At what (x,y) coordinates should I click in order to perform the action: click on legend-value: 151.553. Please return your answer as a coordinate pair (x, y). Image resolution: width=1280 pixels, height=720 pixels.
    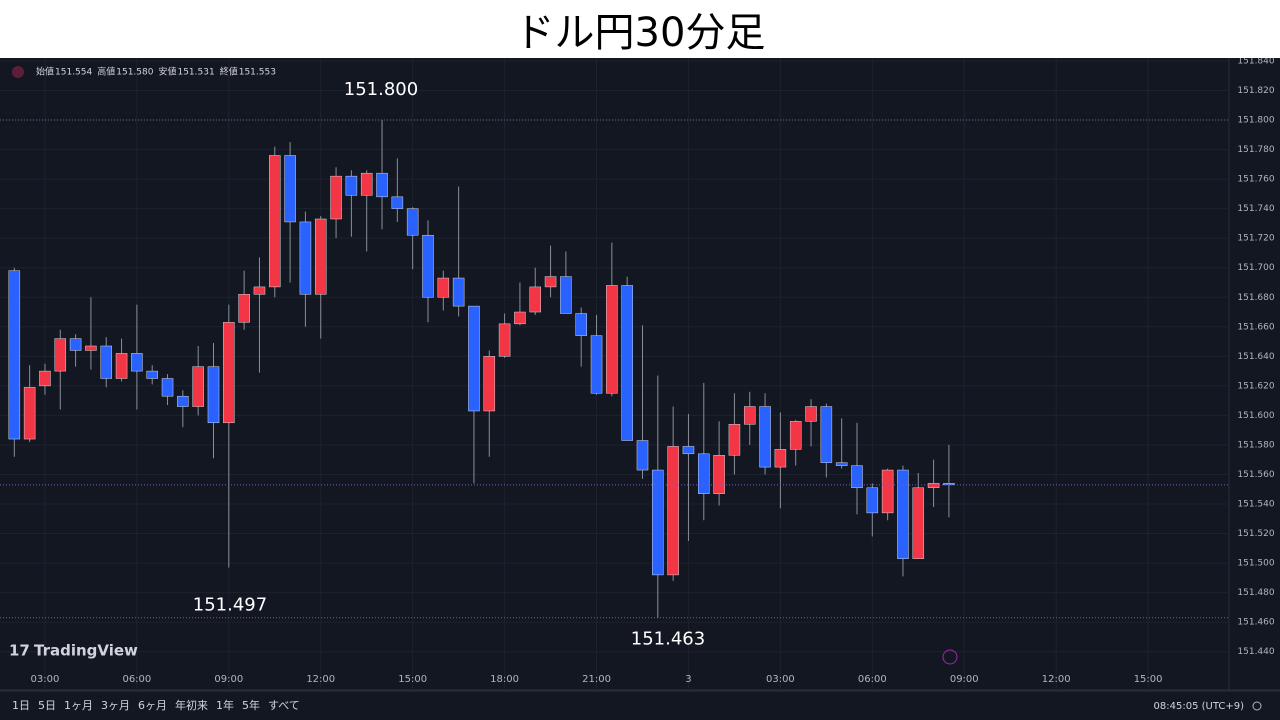
    Looking at the image, I should click on (257, 73).